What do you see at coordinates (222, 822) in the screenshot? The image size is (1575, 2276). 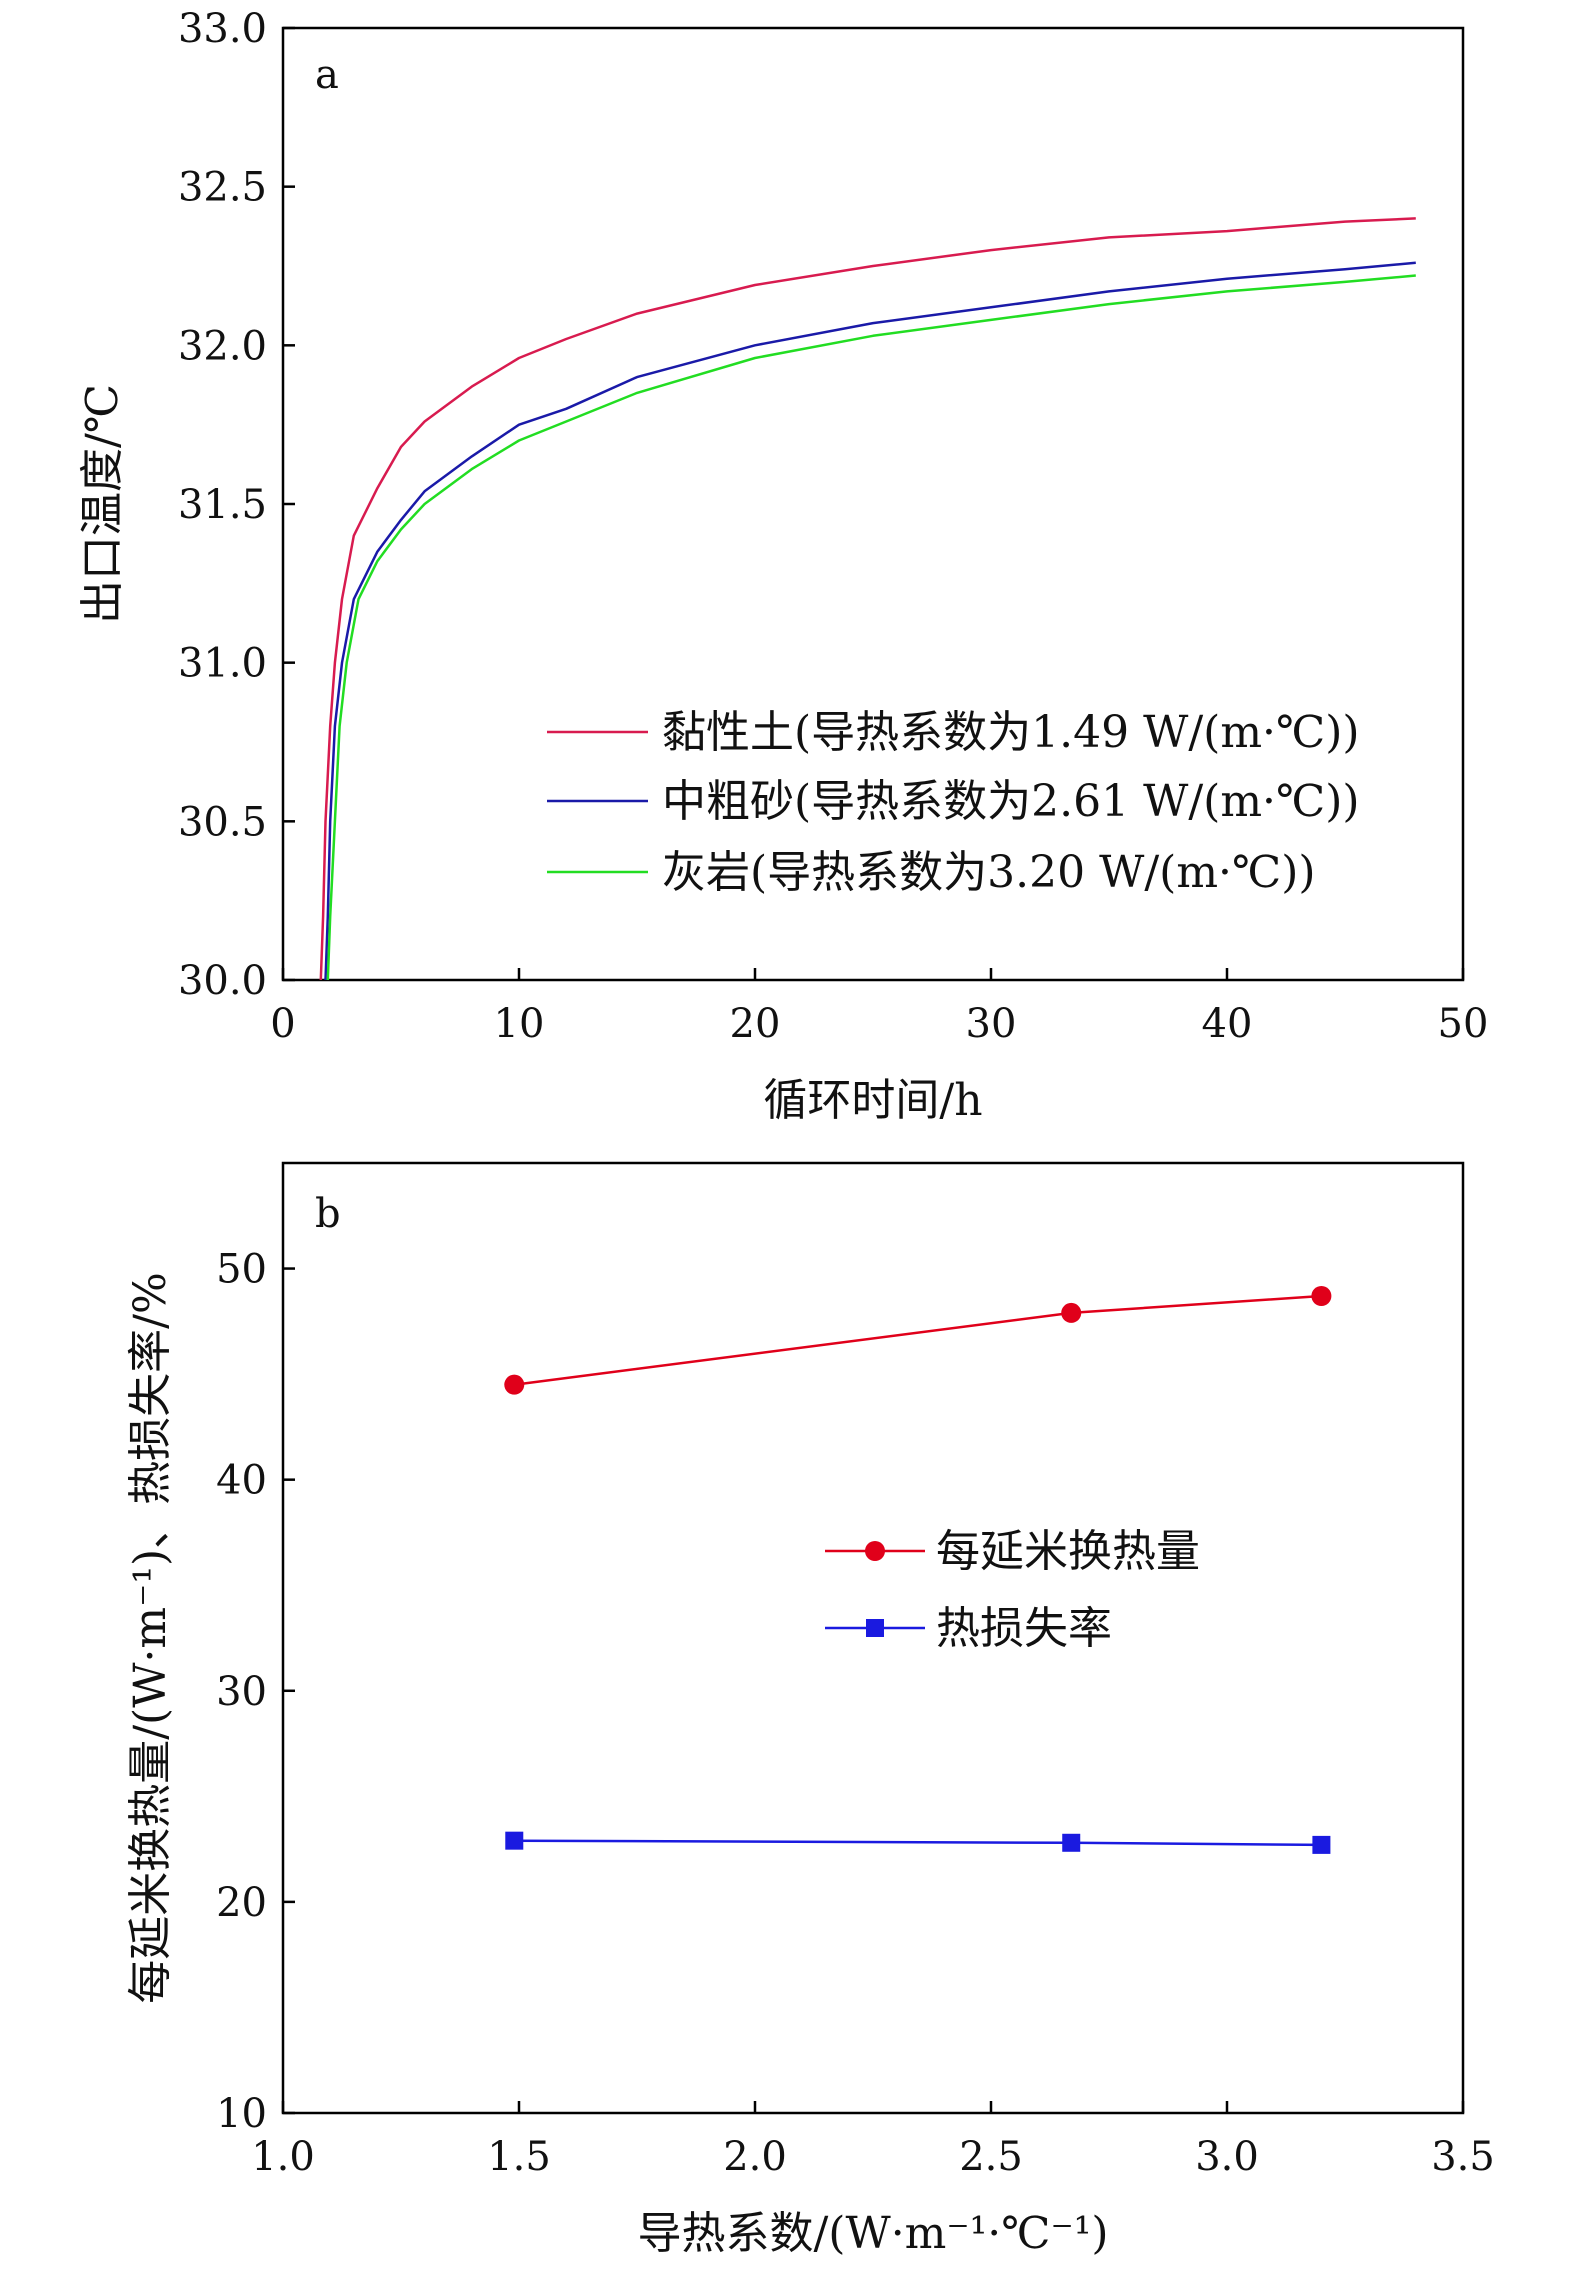 I see `panel-a-y-tick-label: 30.5` at bounding box center [222, 822].